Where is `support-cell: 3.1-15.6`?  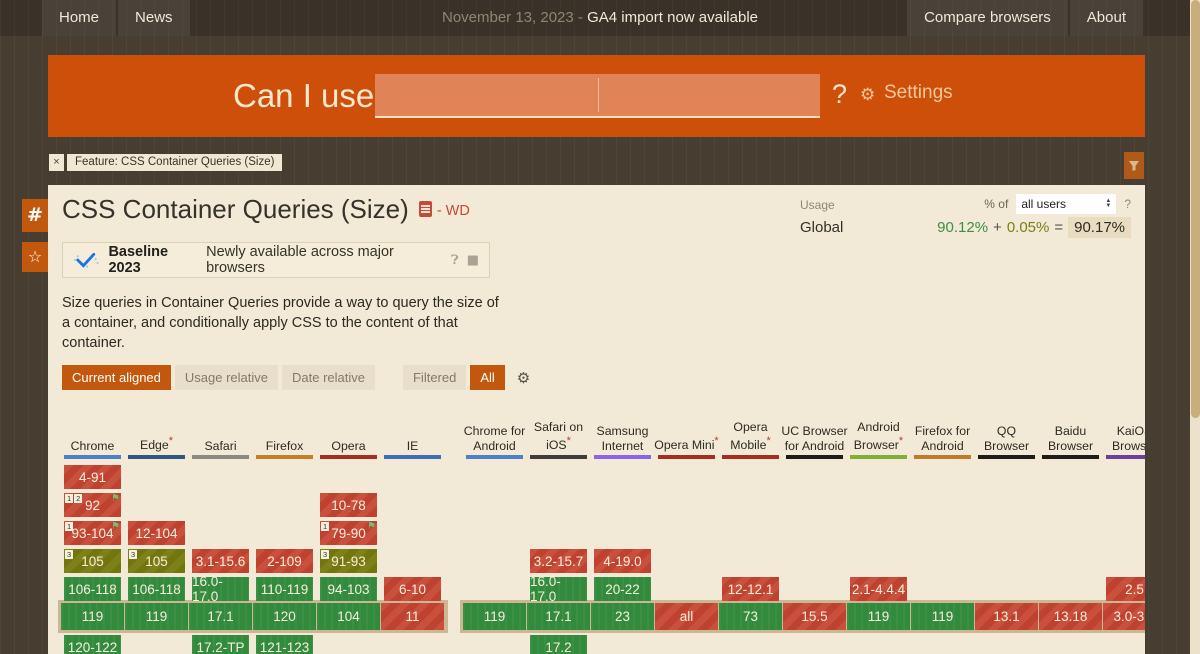 support-cell: 3.1-15.6 is located at coordinates (220, 561).